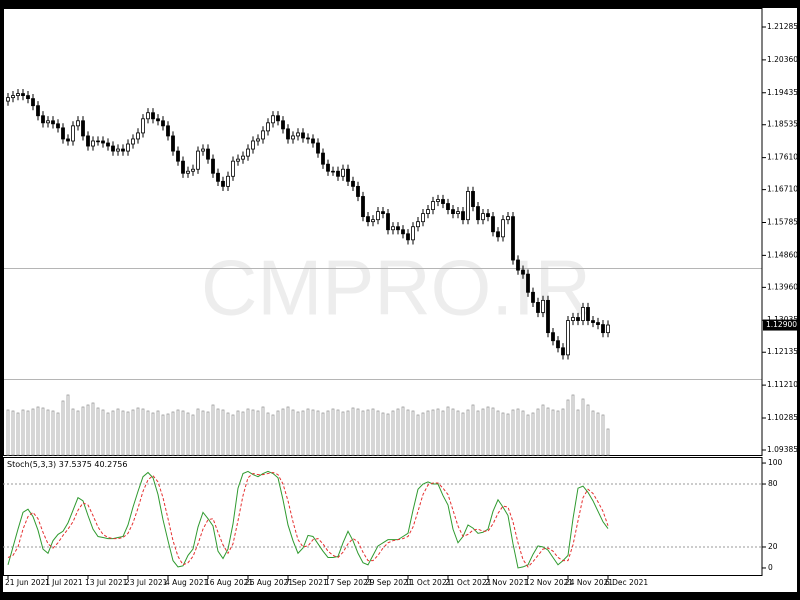  Describe the element at coordinates (770, 567) in the screenshot. I see `y-tick-label: 0` at that location.